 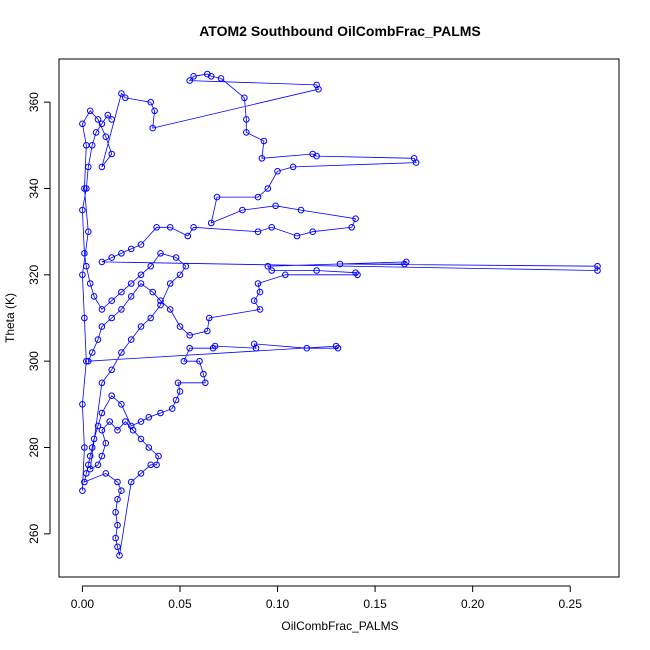 What do you see at coordinates (278, 604) in the screenshot?
I see `x-tick-label: 0.10` at bounding box center [278, 604].